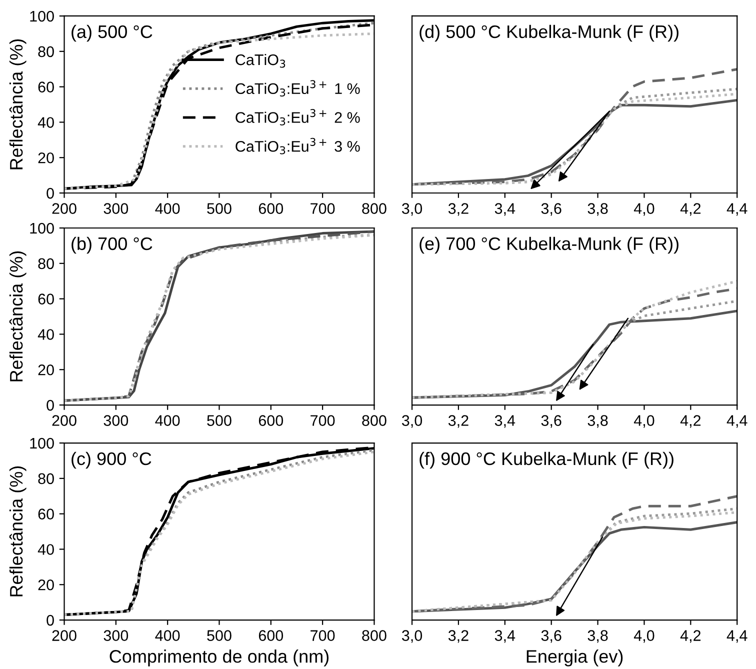 The height and width of the screenshot is (669, 756). What do you see at coordinates (549, 245) in the screenshot?
I see `chart-title: (e) 700 °C Kubelka-Munk (F (R))` at bounding box center [549, 245].